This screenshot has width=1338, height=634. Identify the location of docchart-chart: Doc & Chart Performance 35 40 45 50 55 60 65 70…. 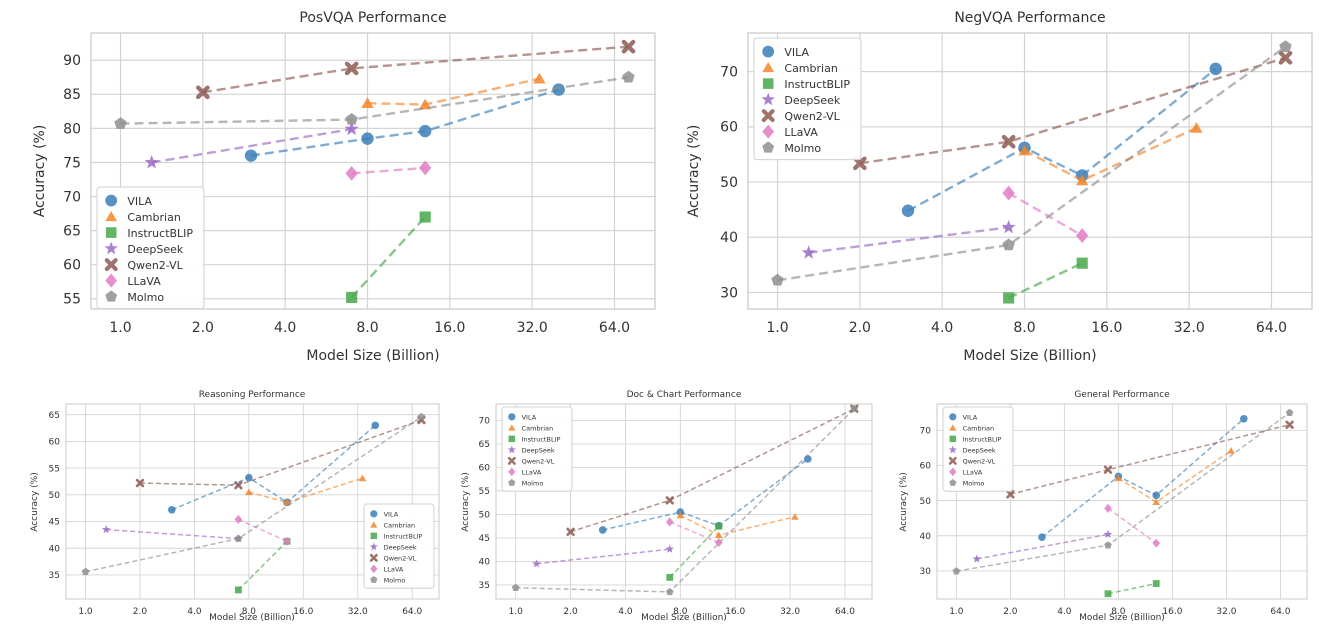
(667, 506).